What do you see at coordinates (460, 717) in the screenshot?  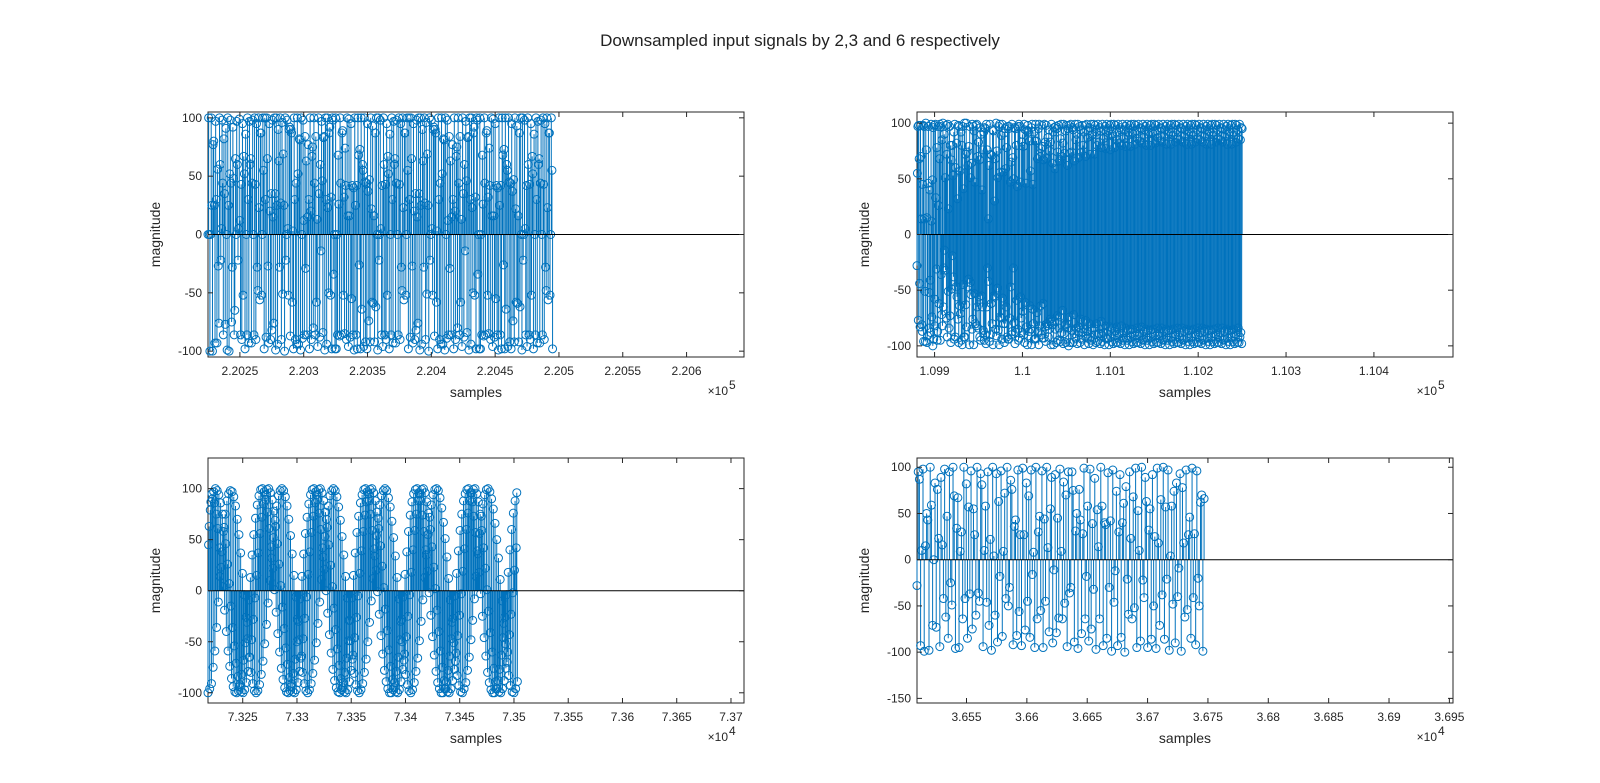 I see `x-tick-label: 7.345` at bounding box center [460, 717].